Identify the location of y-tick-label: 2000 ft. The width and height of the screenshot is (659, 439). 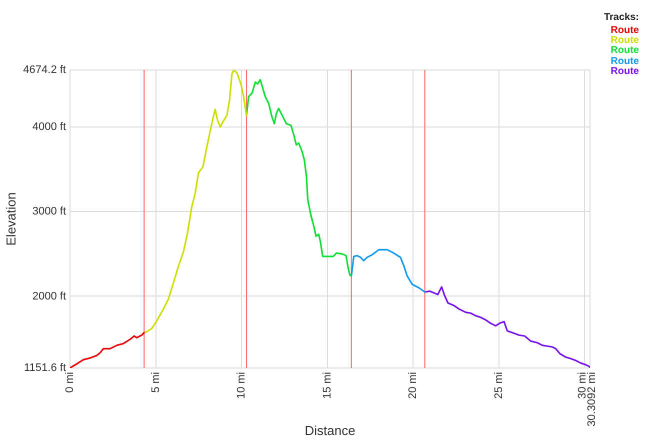
(49, 296).